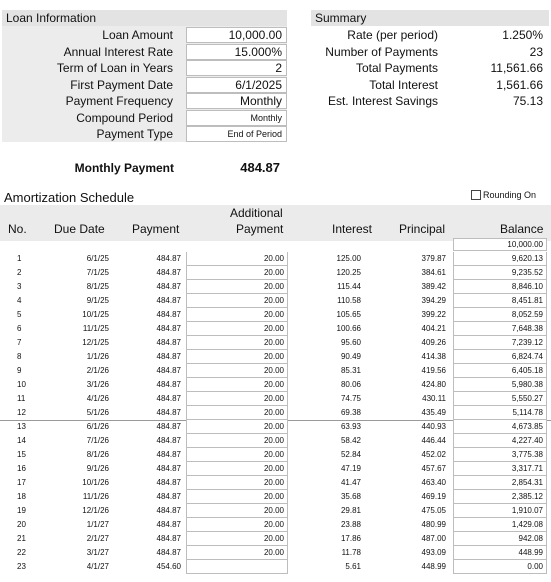 This screenshot has width=551, height=582. I want to click on row-interest: 120.25, so click(348, 272).